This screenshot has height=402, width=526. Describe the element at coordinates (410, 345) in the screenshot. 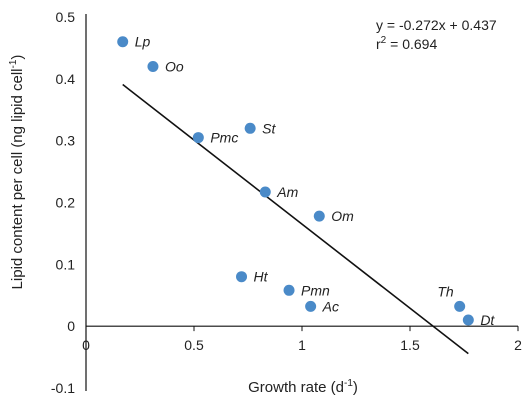

I see `x-tick-label: 1.5` at that location.